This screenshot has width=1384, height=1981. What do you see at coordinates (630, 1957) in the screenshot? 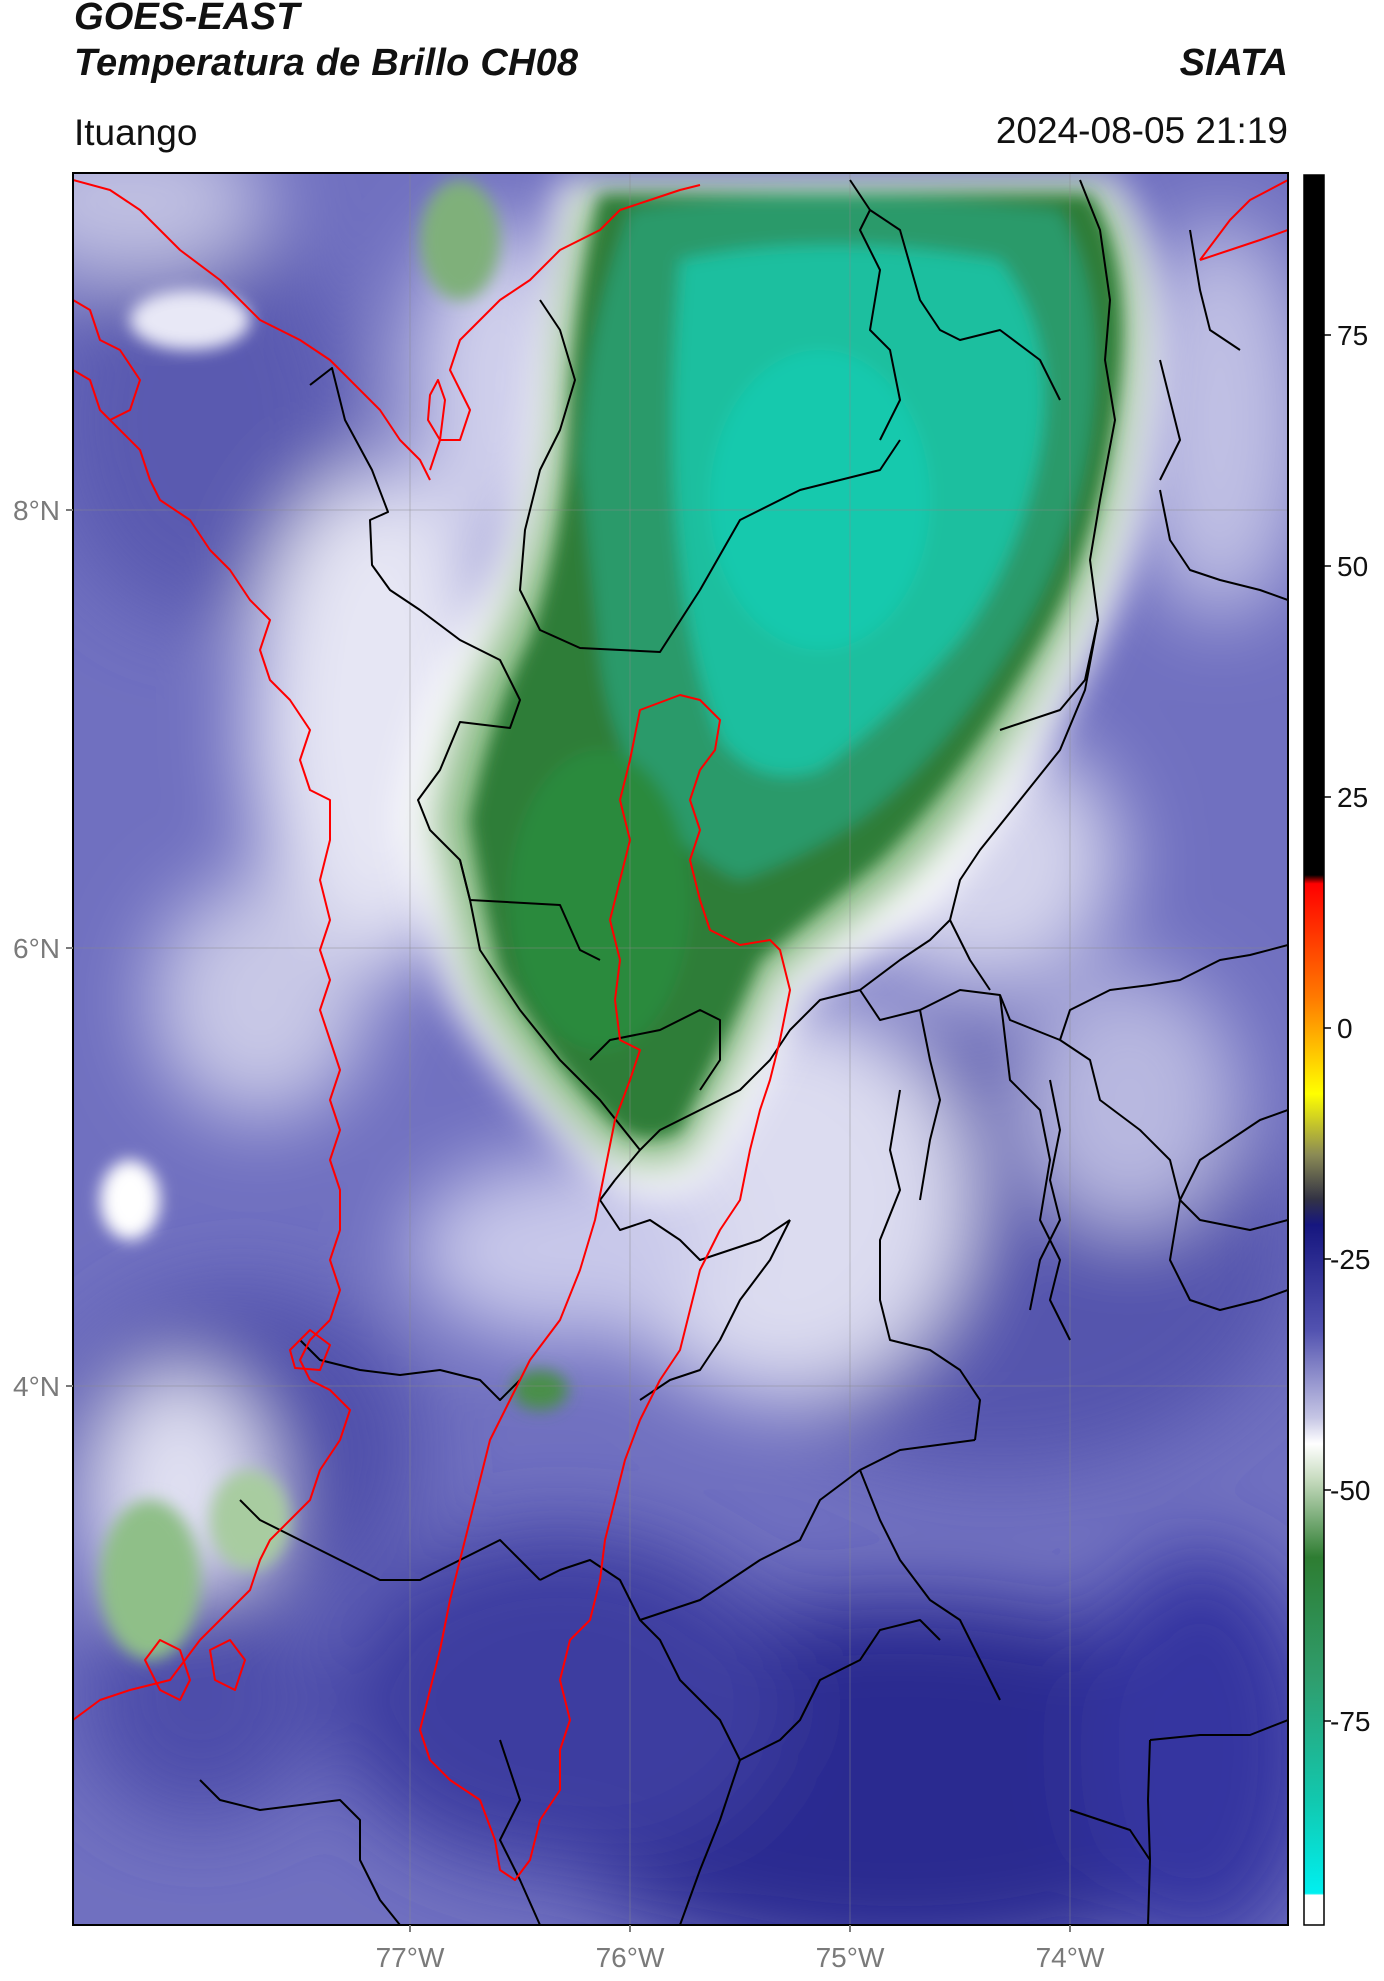
I see `lon-tick-label: 76°W` at bounding box center [630, 1957].